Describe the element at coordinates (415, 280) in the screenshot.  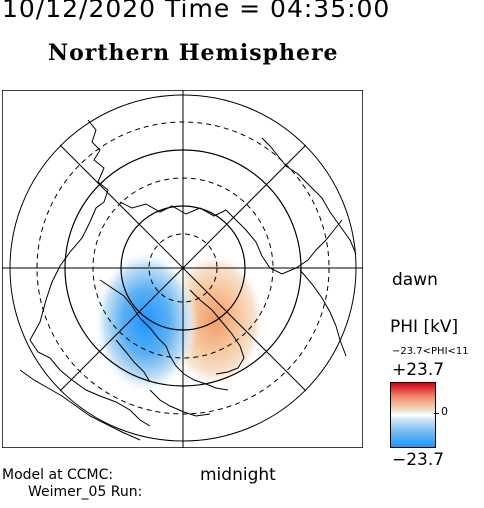
I see `dawn-label: dawn` at that location.